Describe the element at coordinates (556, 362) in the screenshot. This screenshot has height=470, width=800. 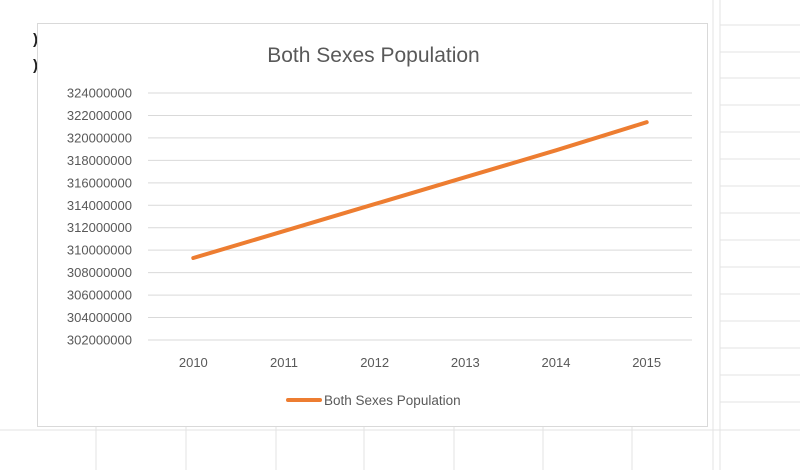
I see `x-tick-label: 2014` at that location.